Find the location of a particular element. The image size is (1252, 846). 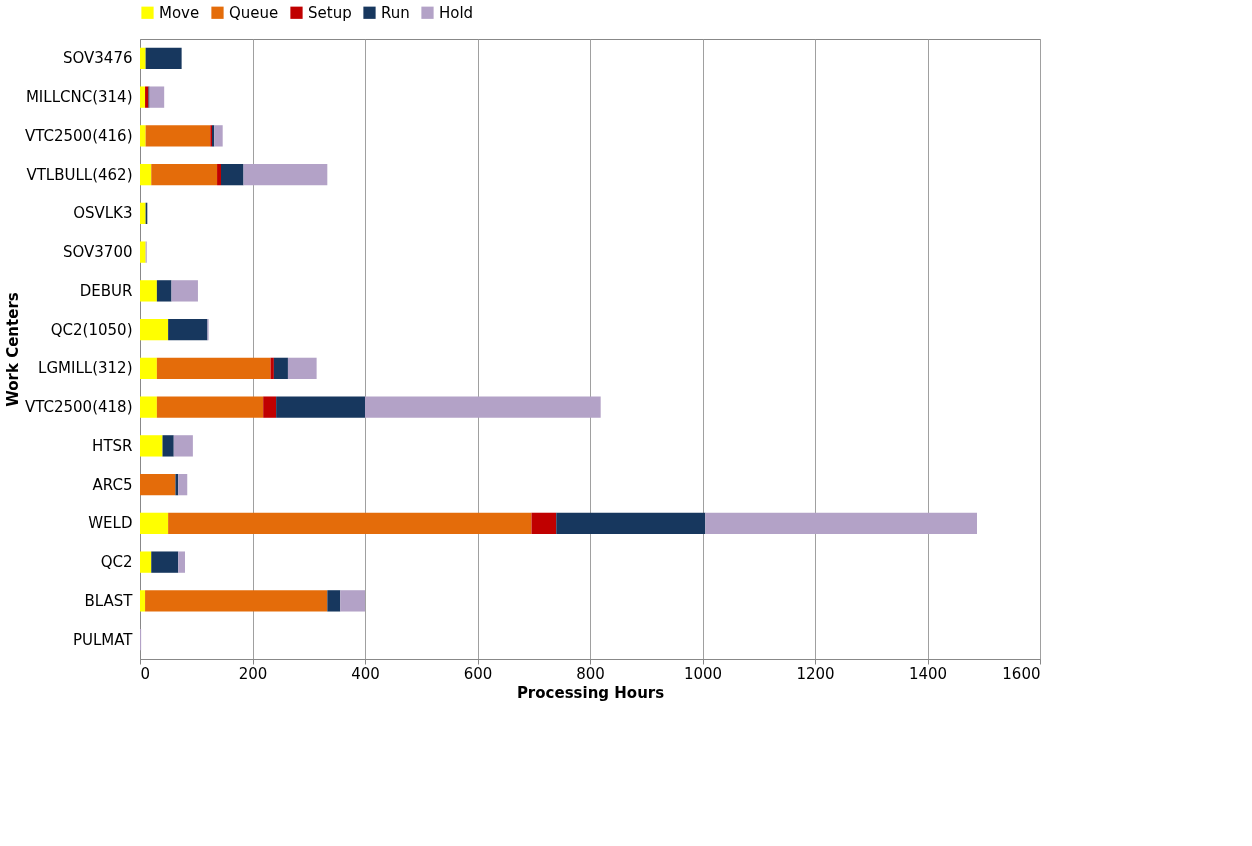

y-tick-label: SOV3700 is located at coordinates (98, 252).